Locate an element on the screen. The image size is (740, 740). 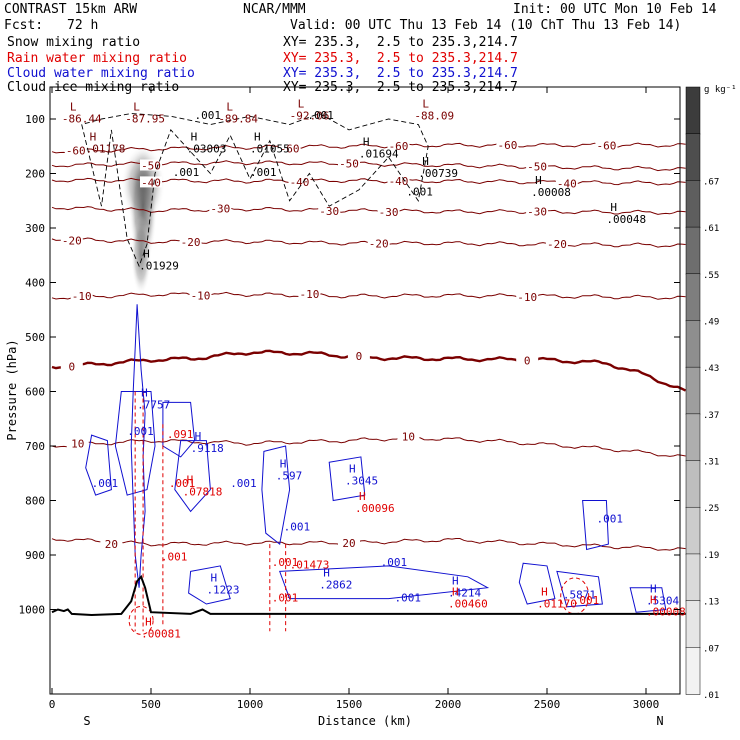
terrain-line is located at coordinates (368, 595).